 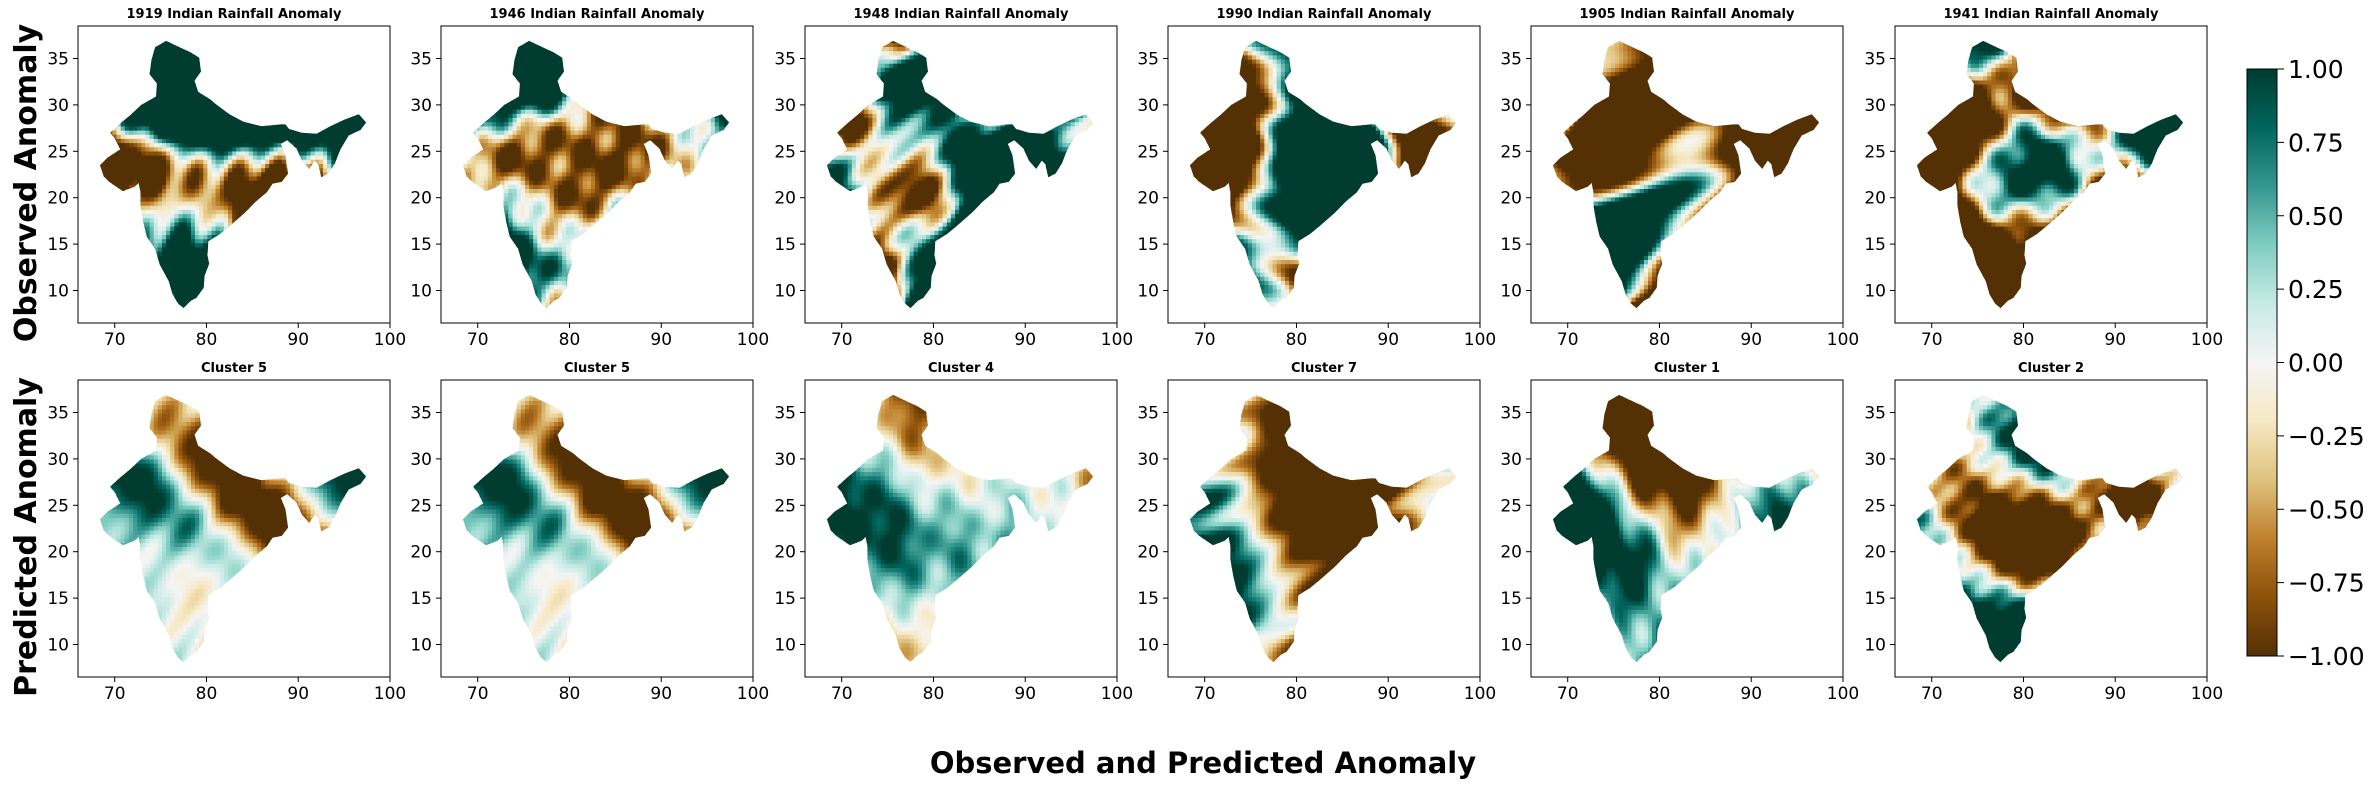 I want to click on colorbar-tick-label: 1.00, so click(x=2316, y=69).